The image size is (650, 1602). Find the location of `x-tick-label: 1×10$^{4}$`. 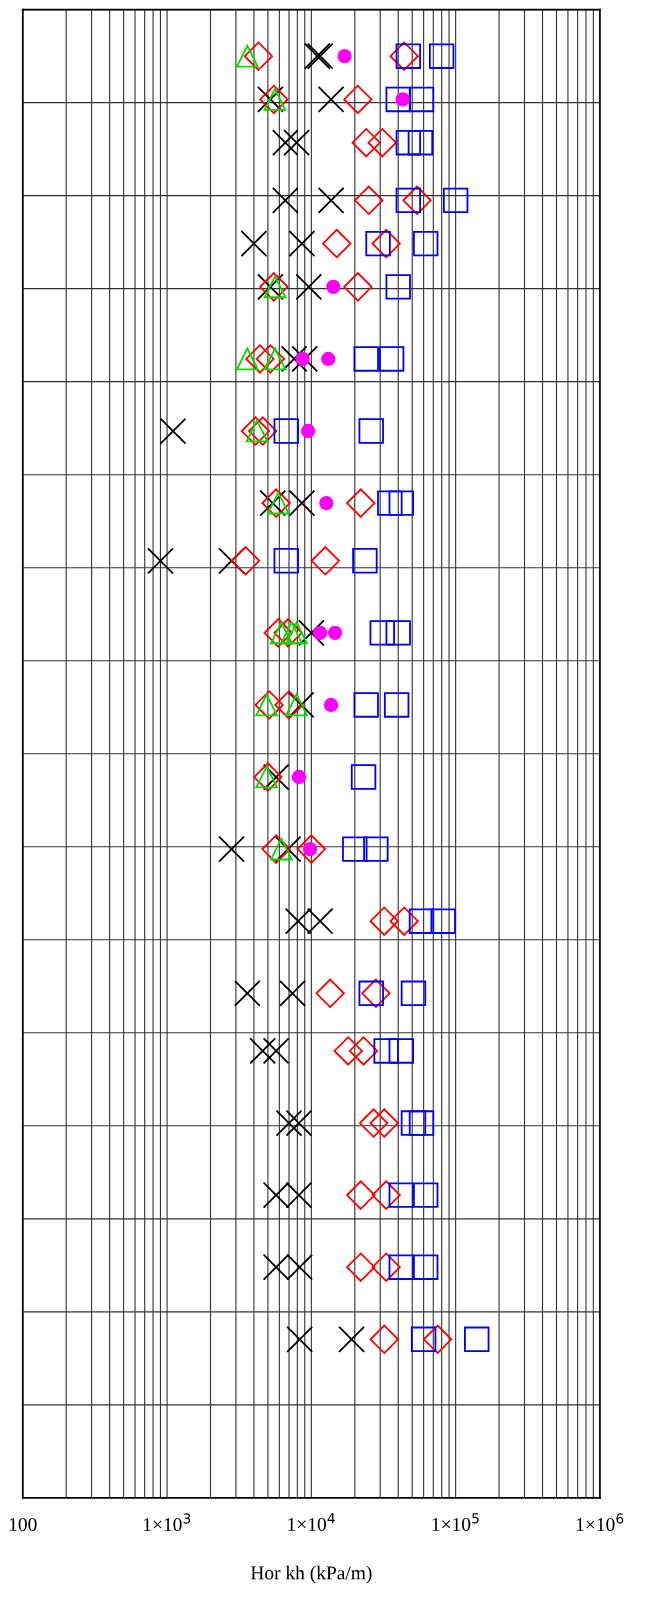

x-tick-label: 1×10$^{4}$ is located at coordinates (311, 1522).